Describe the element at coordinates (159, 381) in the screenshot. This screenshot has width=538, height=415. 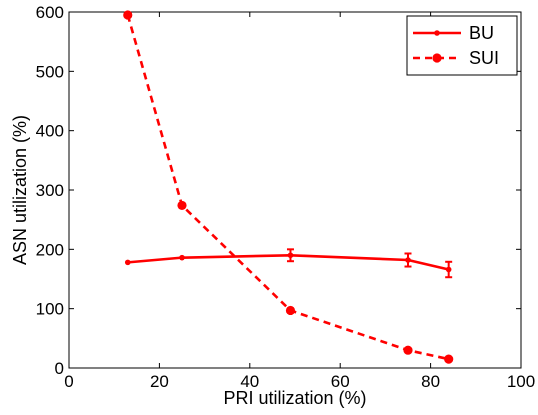
I see `x-tick-label: 20` at that location.